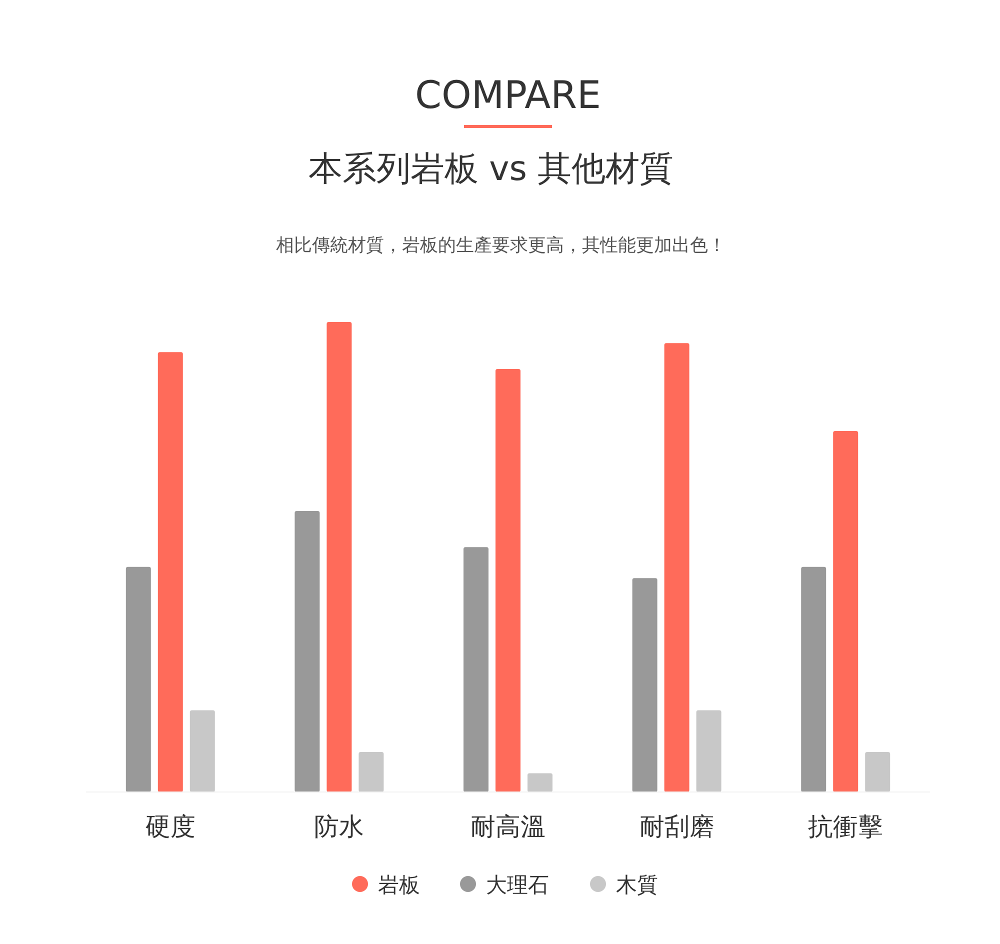 The height and width of the screenshot is (944, 1000). I want to click on x-tick-label: 防水, so click(339, 826).